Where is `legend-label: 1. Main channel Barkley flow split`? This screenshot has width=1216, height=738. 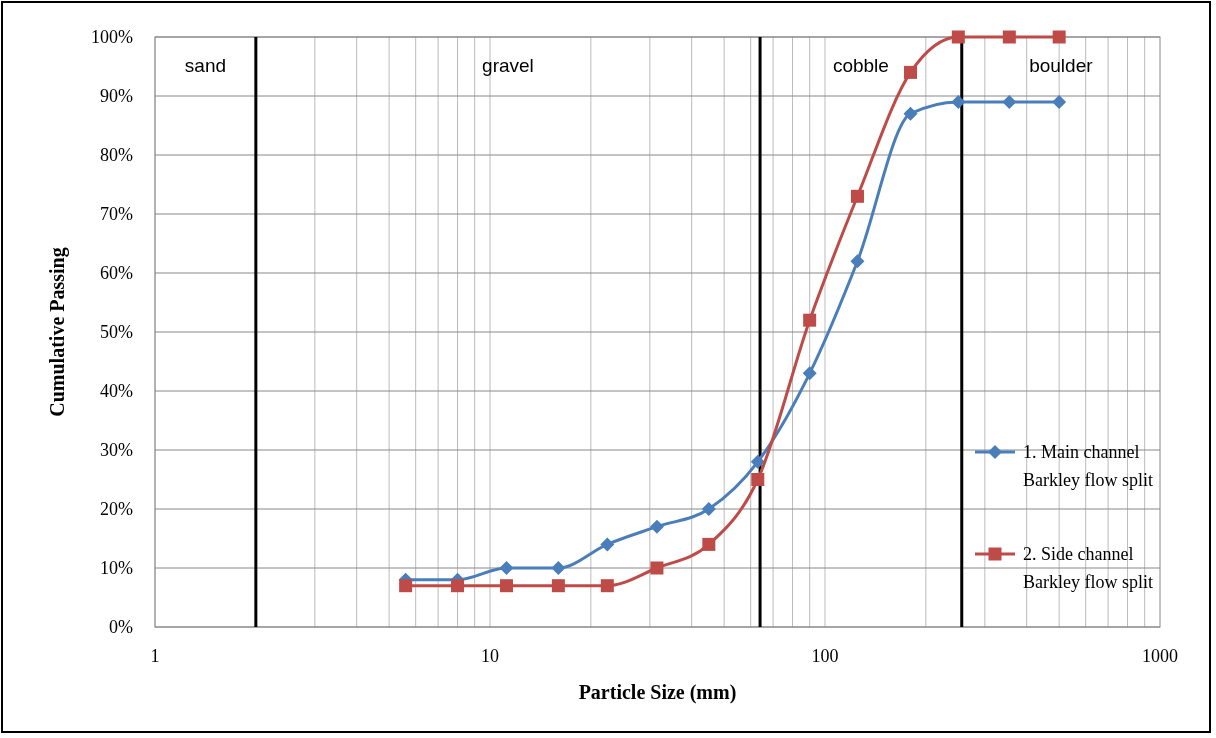
legend-label: 1. Main channel Barkley flow split is located at coordinates (1088, 466).